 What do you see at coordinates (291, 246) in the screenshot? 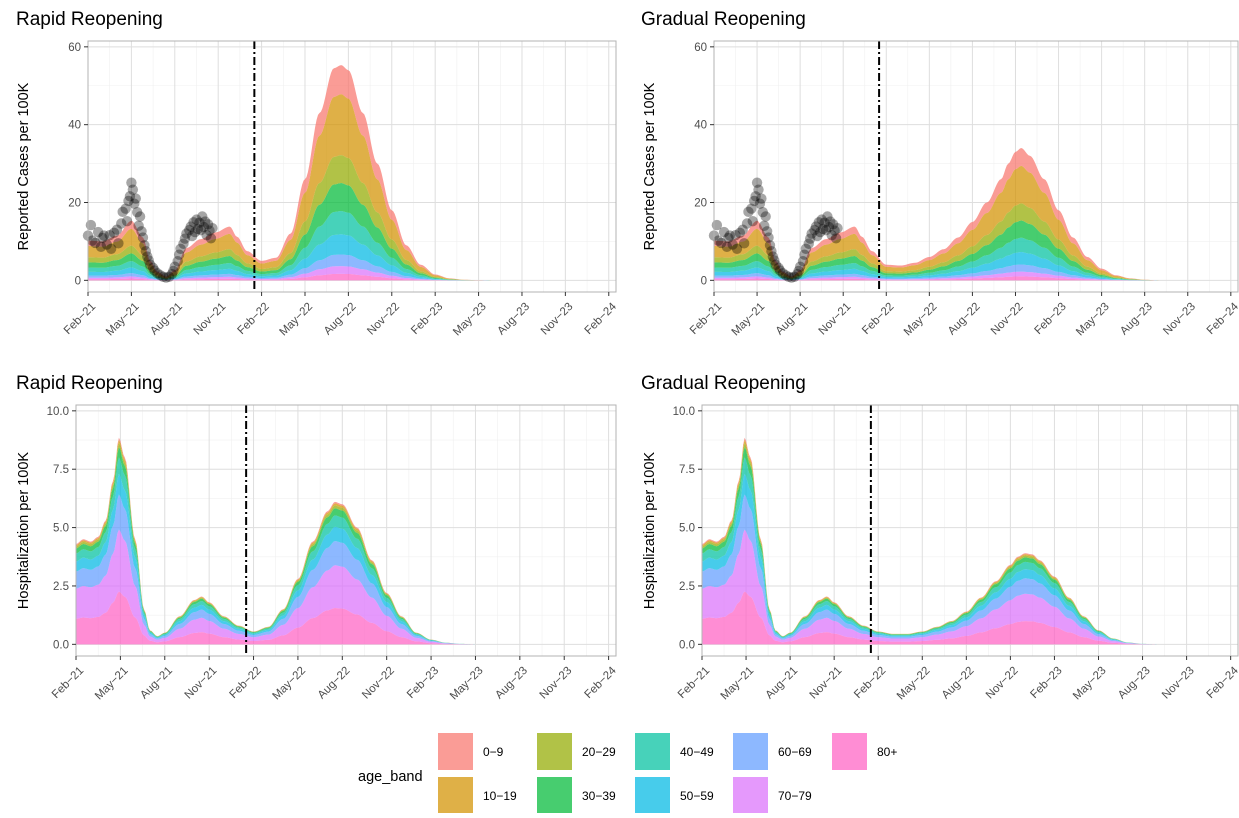
I see `area-series-40−49` at bounding box center [291, 246].